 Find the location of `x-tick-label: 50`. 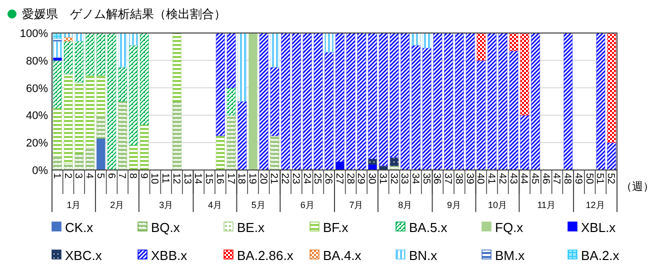

x-tick-label: 50 is located at coordinates (588, 179).